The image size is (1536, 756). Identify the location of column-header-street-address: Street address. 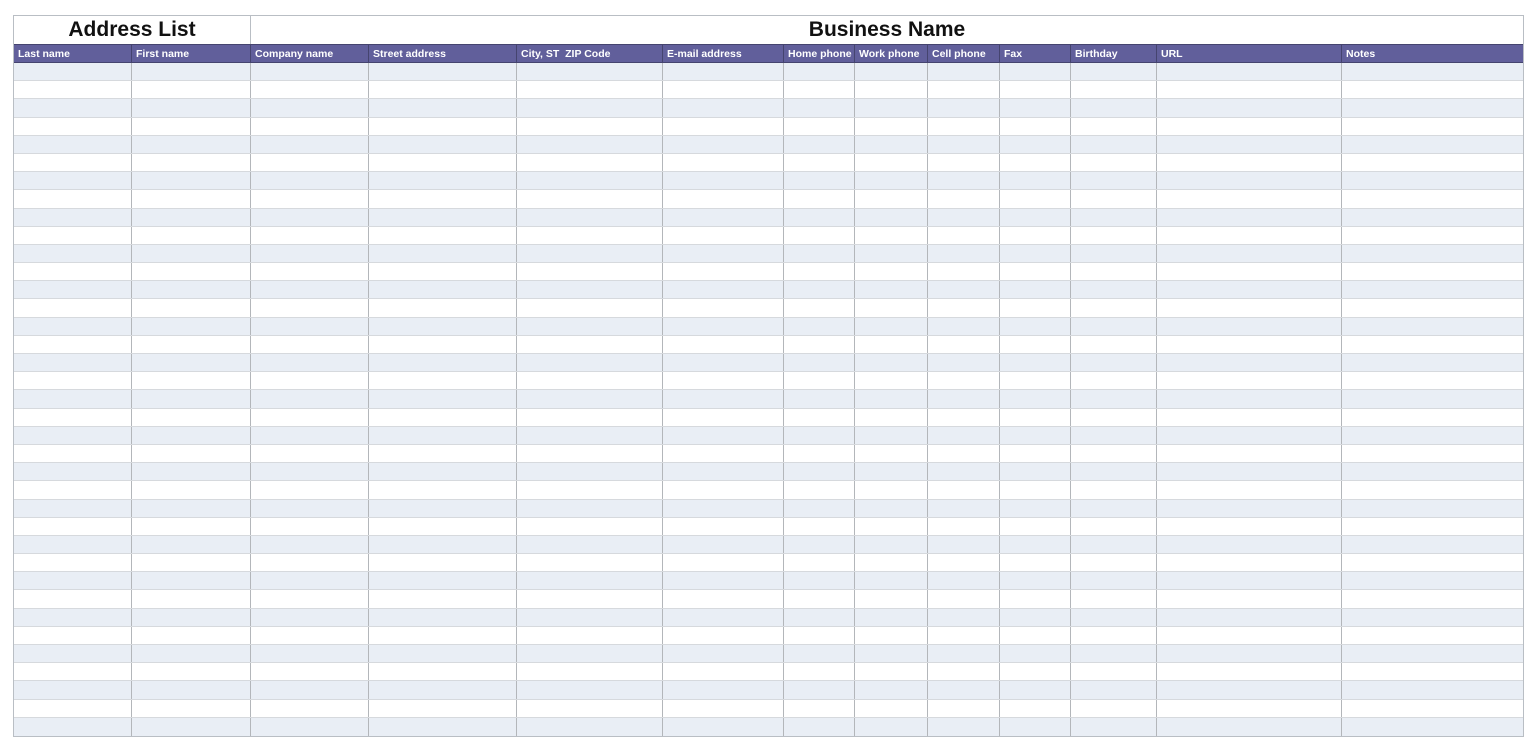
(443, 53).